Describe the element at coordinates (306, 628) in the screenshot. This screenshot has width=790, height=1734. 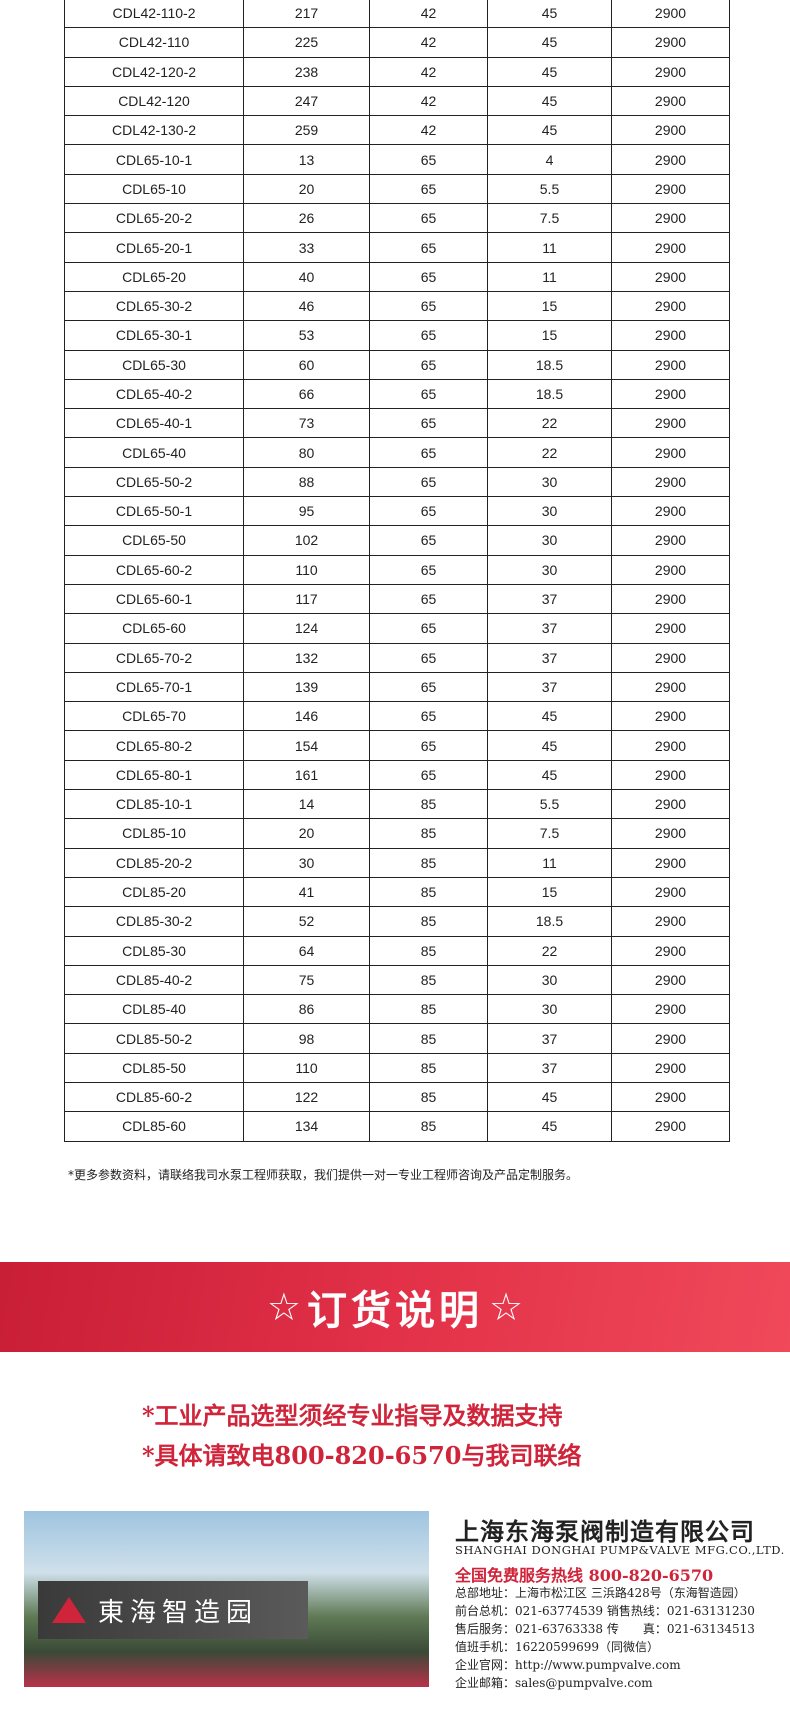
I see `table-cell: 124` at that location.